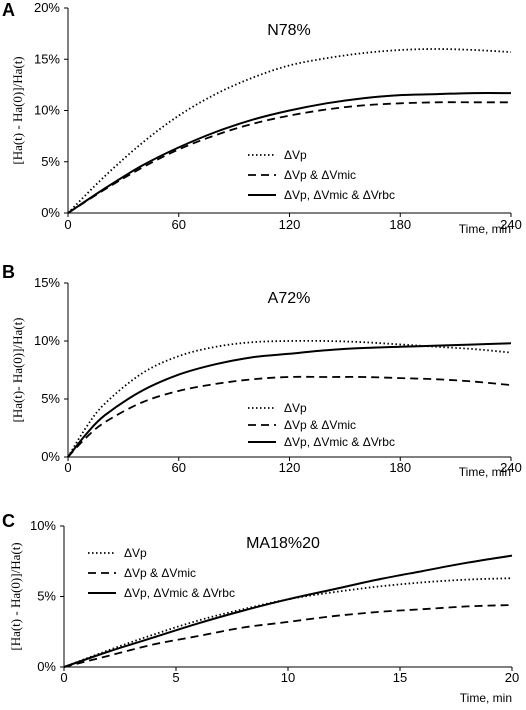 Image resolution: width=526 pixels, height=710 pixels. Describe the element at coordinates (400, 677) in the screenshot. I see `x-tick-label: 15` at that location.